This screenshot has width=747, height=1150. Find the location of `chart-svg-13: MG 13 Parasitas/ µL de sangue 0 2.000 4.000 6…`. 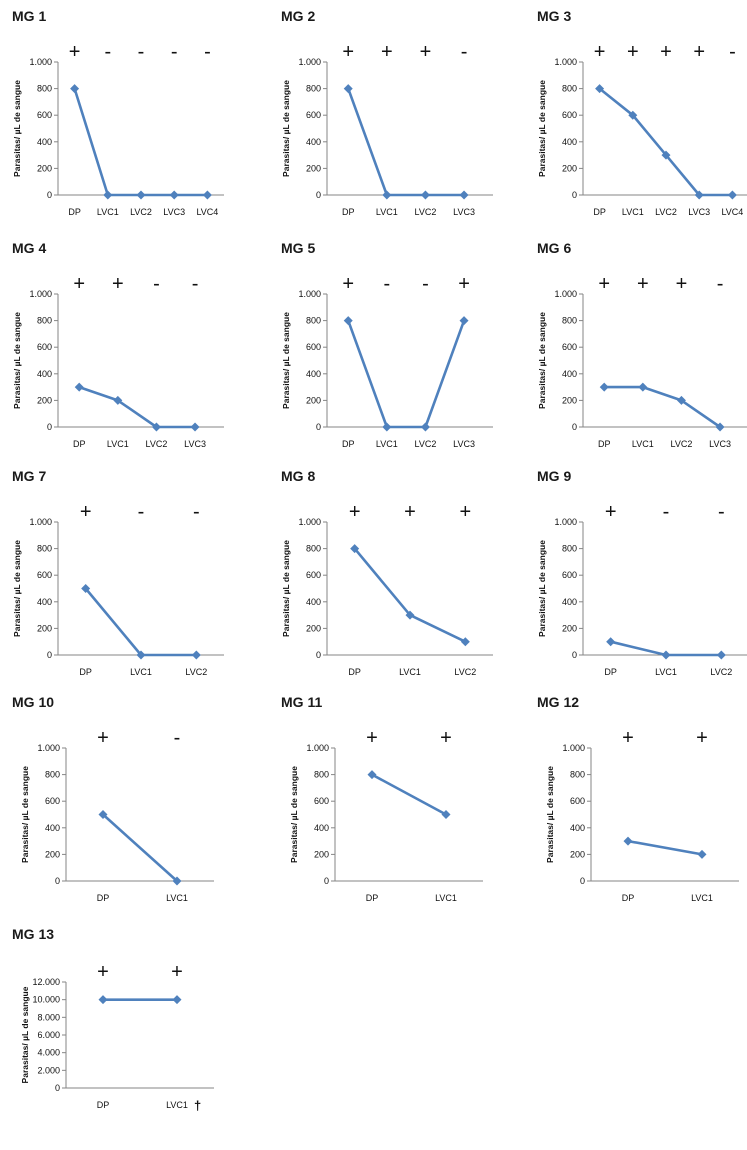

chart-svg-13: MG 13 Parasitas/ µL de sangue 0 2.000 4.000 6… is located at coordinates (113, 1019).